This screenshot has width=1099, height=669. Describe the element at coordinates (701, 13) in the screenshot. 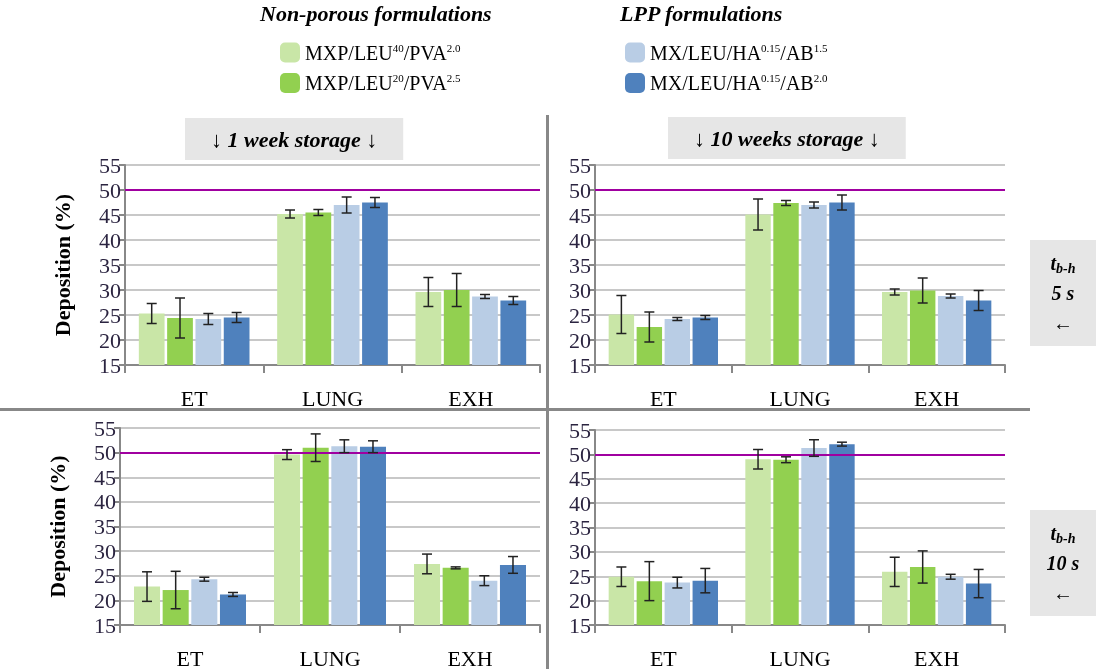

I see `text: LPP formulations` at that location.